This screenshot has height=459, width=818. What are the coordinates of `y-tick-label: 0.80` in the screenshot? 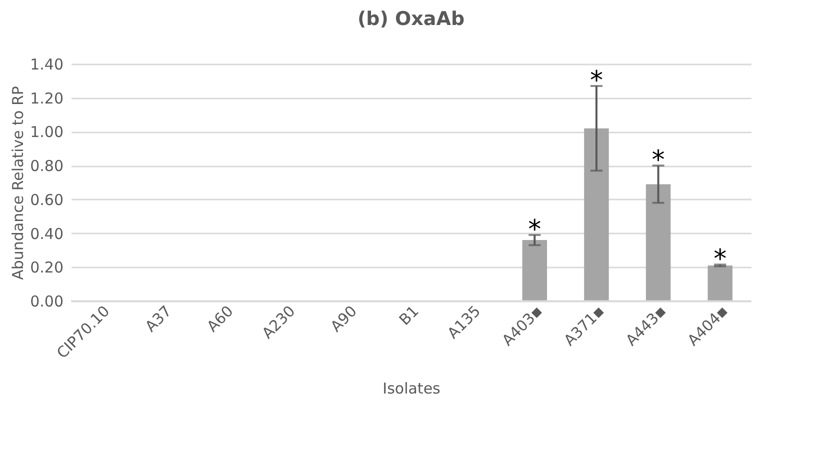 It's located at (47, 166).